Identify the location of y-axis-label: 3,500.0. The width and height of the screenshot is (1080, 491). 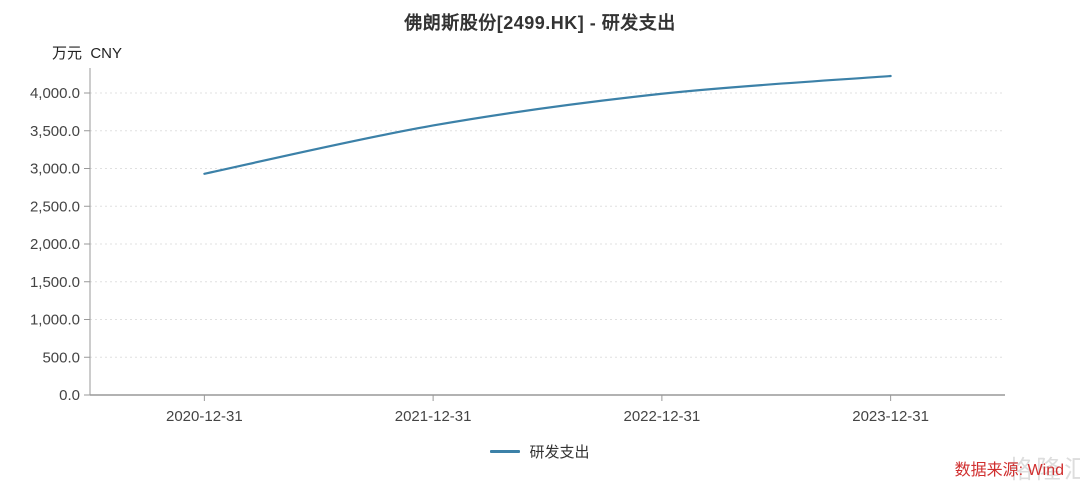
(55, 131).